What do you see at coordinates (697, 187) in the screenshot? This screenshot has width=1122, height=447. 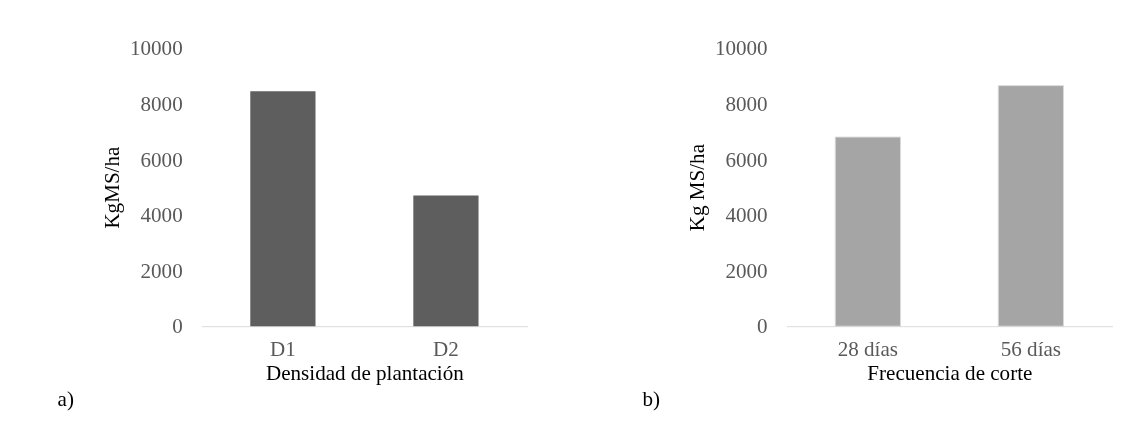 I see `y-axis-title: Kg MS/ha` at bounding box center [697, 187].